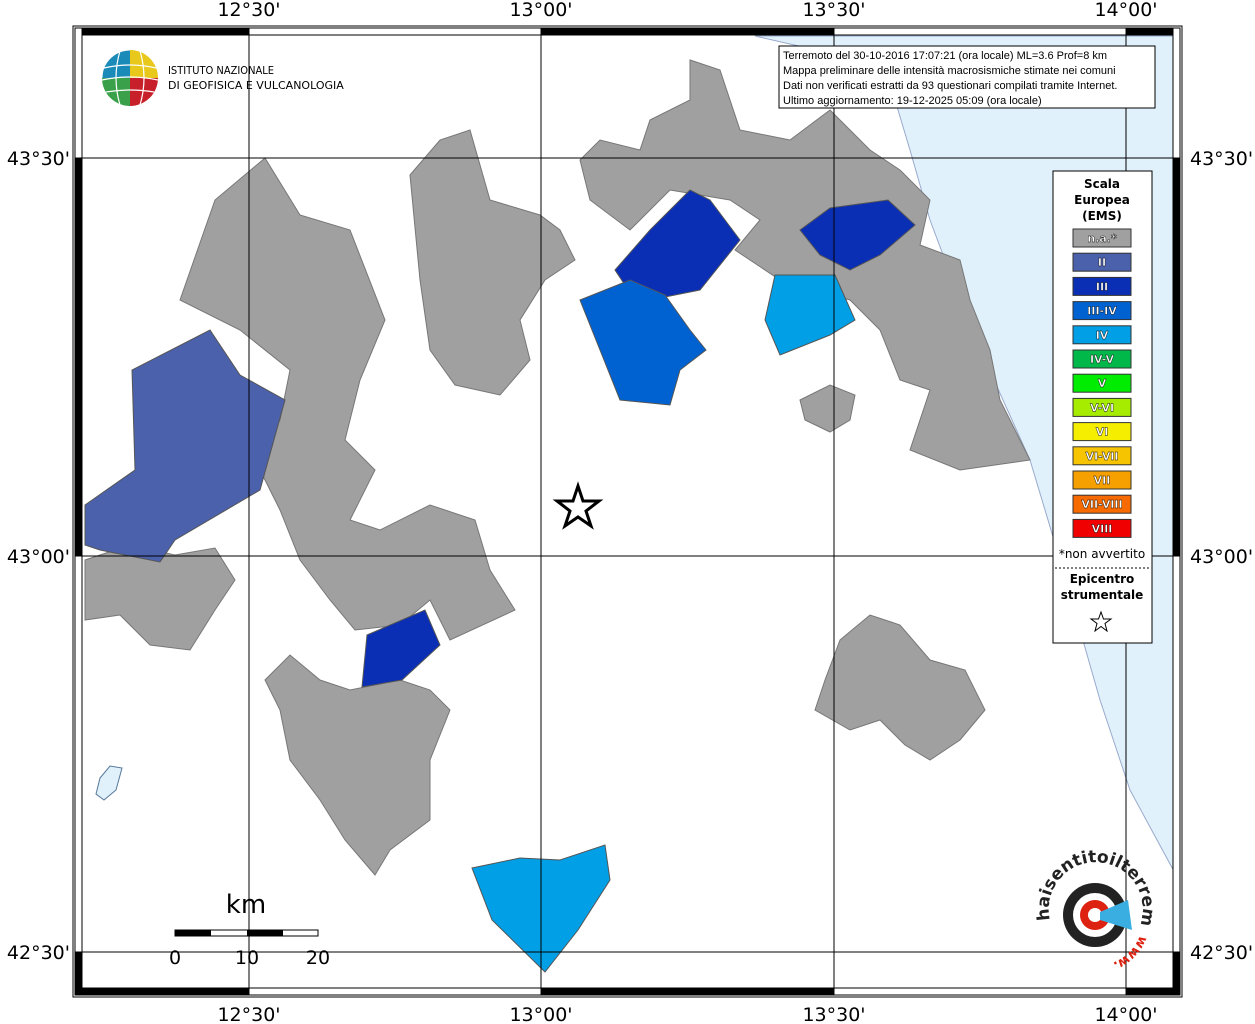 The image size is (1255, 1024). I want to click on legend-note: *non avvertito, so click(1102, 554).